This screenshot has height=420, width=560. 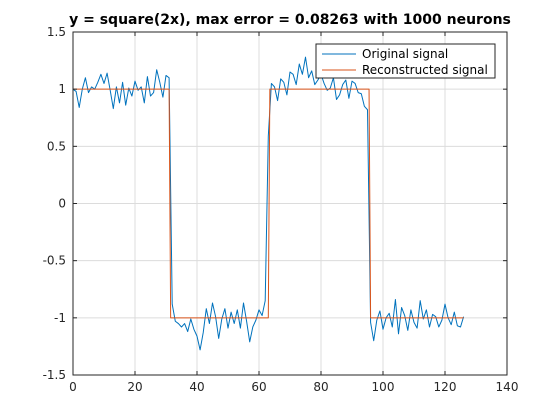 What do you see at coordinates (383, 387) in the screenshot?
I see `x-tick-label: 100` at bounding box center [383, 387].